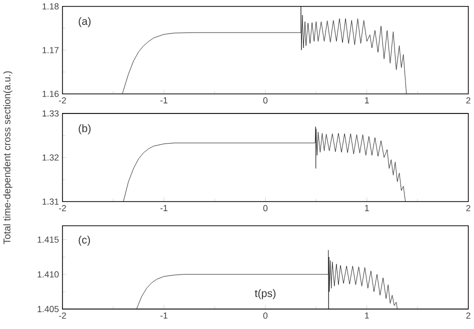 The height and width of the screenshot is (329, 474). I want to click on y-tick-label: 1.17, so click(50, 50).